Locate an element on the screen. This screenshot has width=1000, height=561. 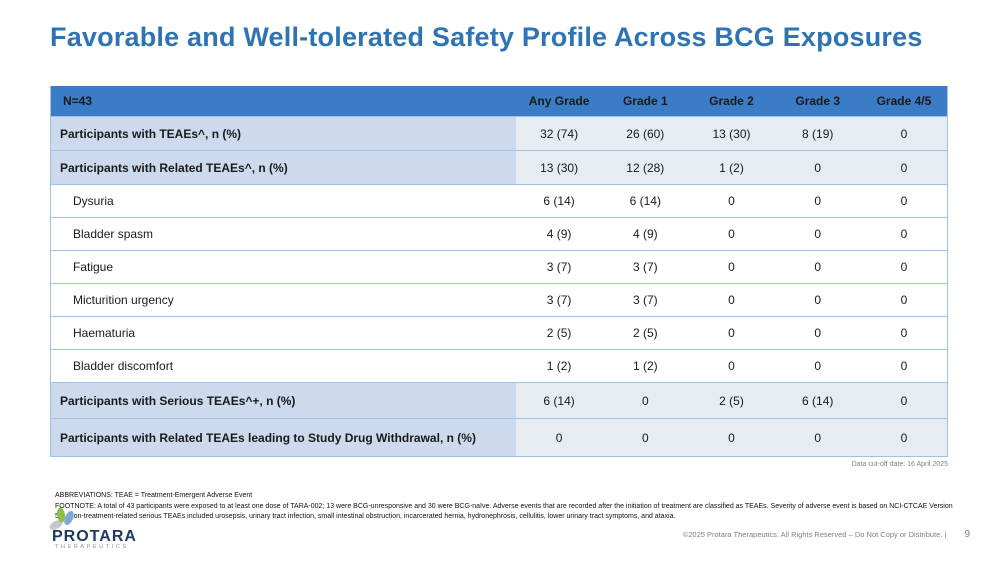
logo-wordmark: PROTARA is located at coordinates (94, 536).